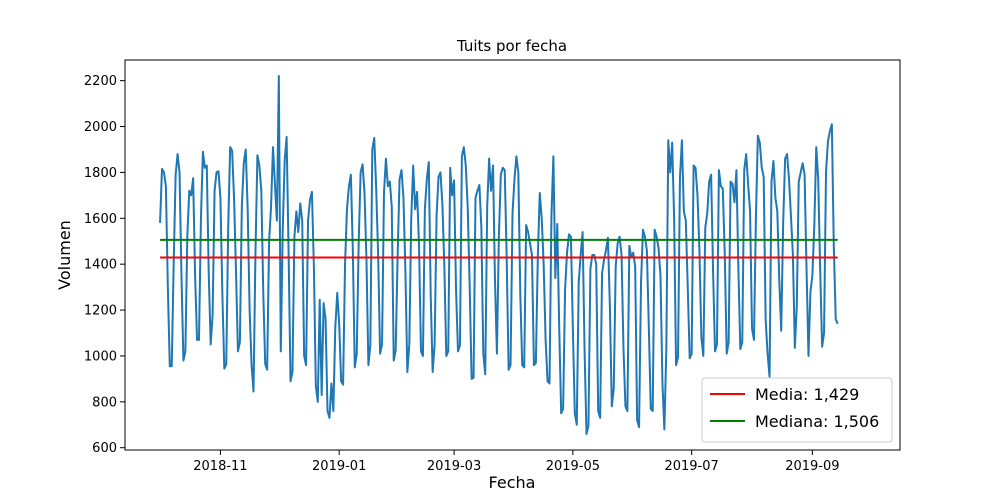  What do you see at coordinates (100, 127) in the screenshot?
I see `y-tick-label: 2000` at bounding box center [100, 127].